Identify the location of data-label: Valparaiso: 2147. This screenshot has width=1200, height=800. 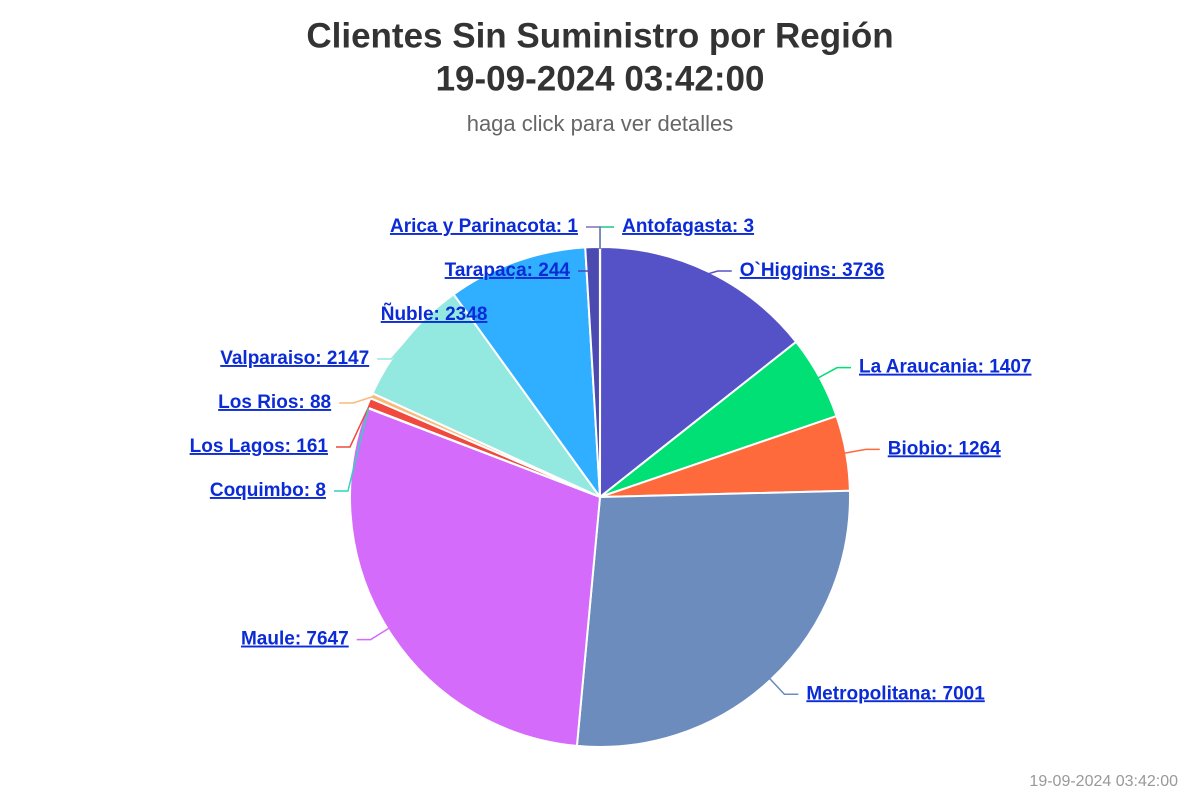
(294, 358).